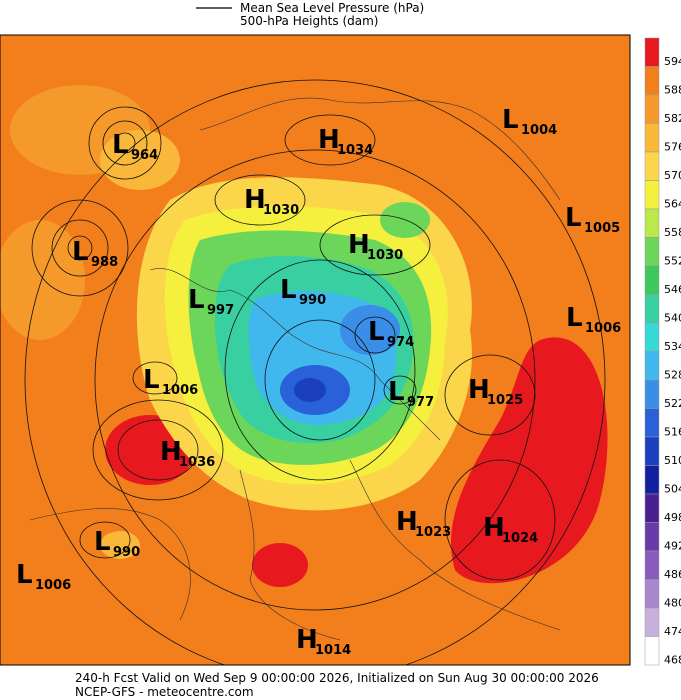 This screenshot has height=700, width=681. I want to click on colorbar-label: 492, so click(672, 546).